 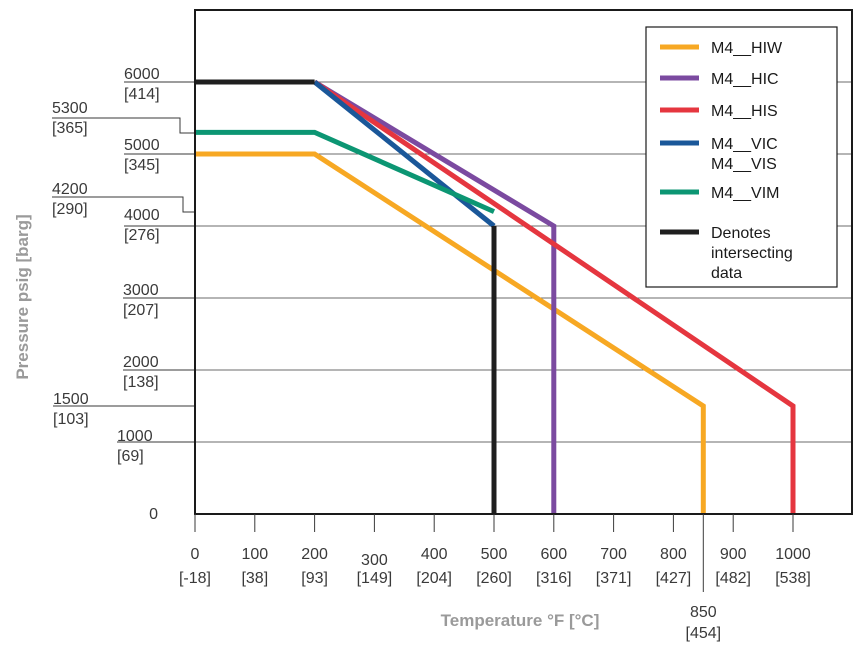 I want to click on y-tick-label-2000: 2000, so click(x=141, y=362).